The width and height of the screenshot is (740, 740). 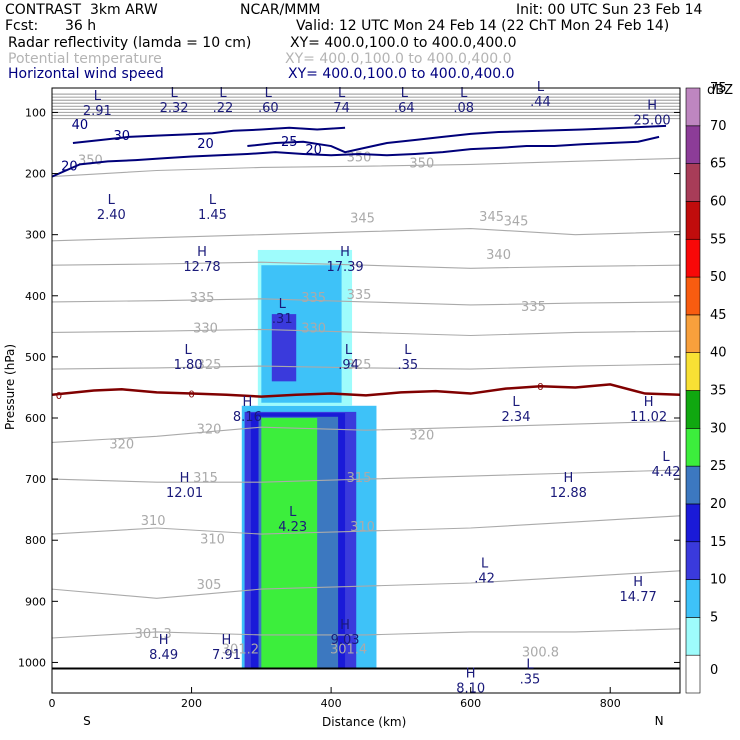 I want to click on theta-line-301.3, so click(x=366, y=633).